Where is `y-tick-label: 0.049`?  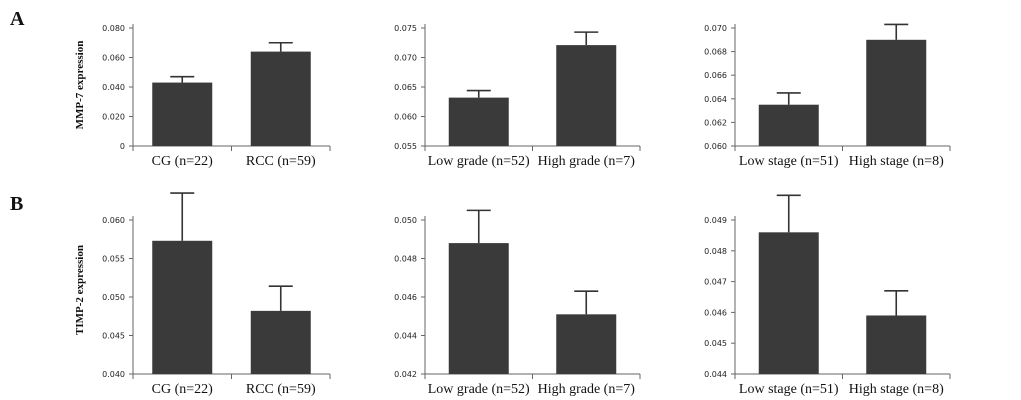
y-tick-label: 0.049 is located at coordinates (715, 220).